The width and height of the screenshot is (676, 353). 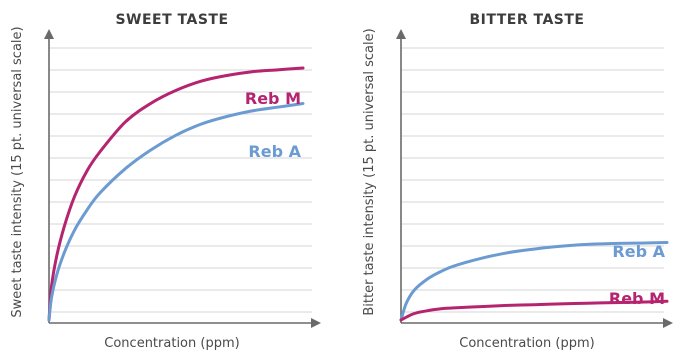 I want to click on series-lines, so click(x=534, y=281).